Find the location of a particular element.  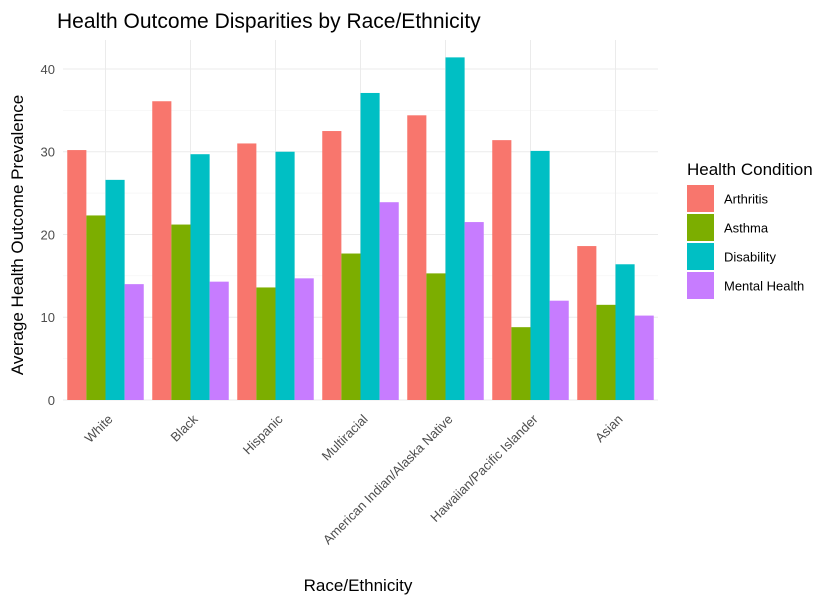

y-axis-title: Average Health Outcome Prevalence is located at coordinates (17, 235).